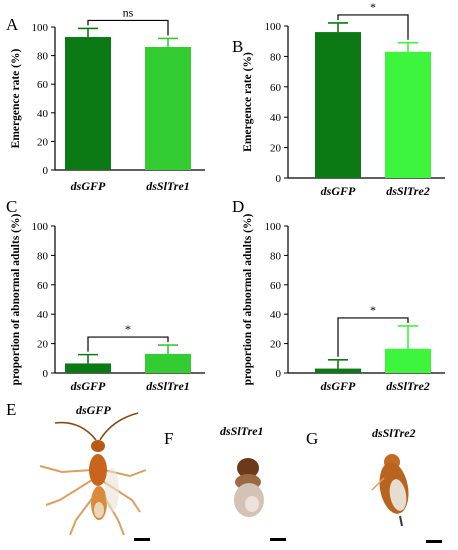  Describe the element at coordinates (93, 474) in the screenshot. I see `wasp-normal-image` at that location.